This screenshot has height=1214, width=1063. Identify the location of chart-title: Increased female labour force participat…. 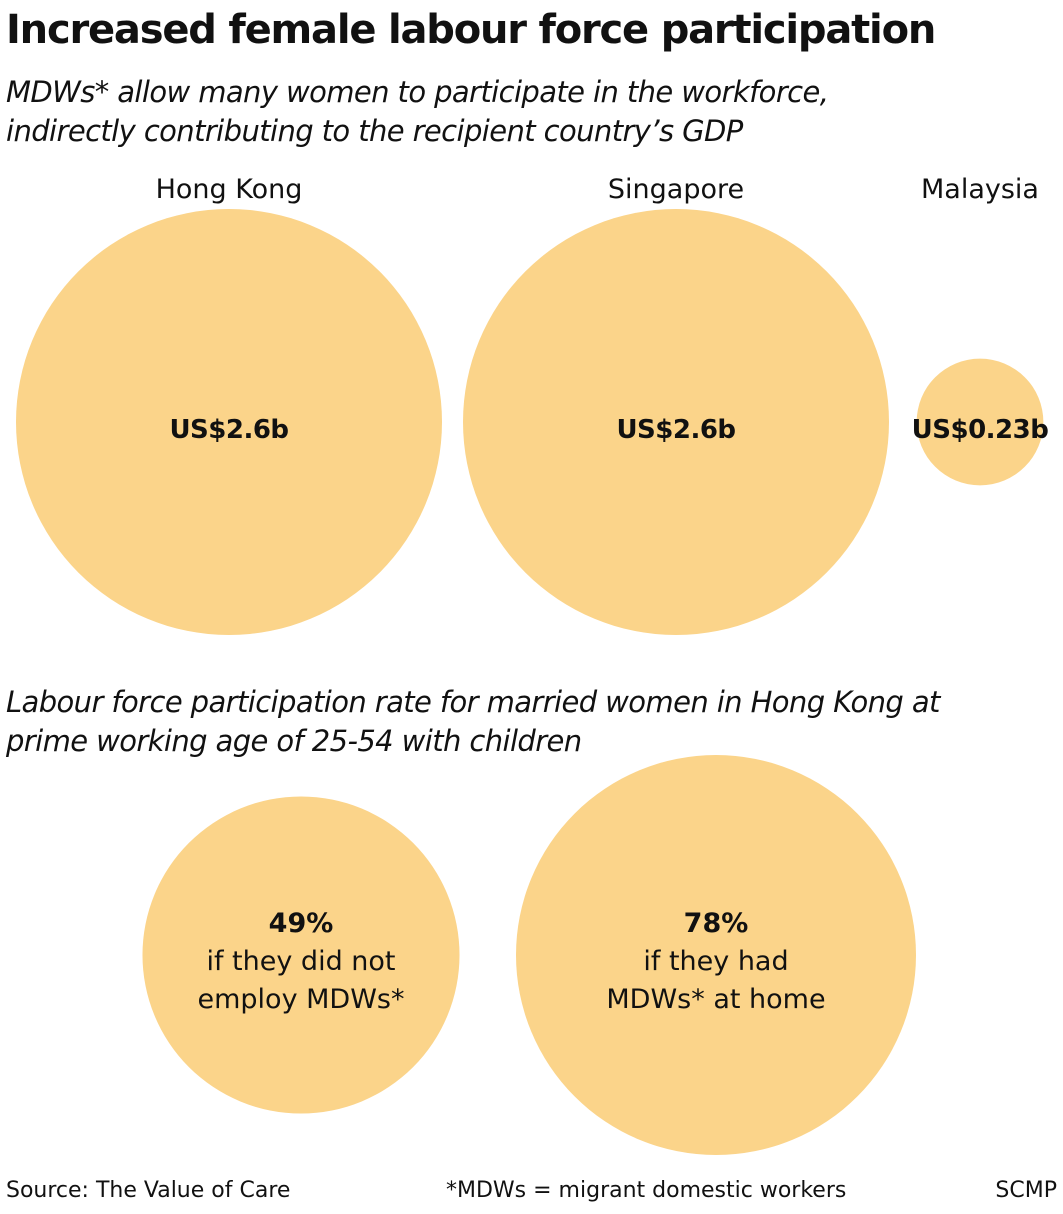
(471, 30).